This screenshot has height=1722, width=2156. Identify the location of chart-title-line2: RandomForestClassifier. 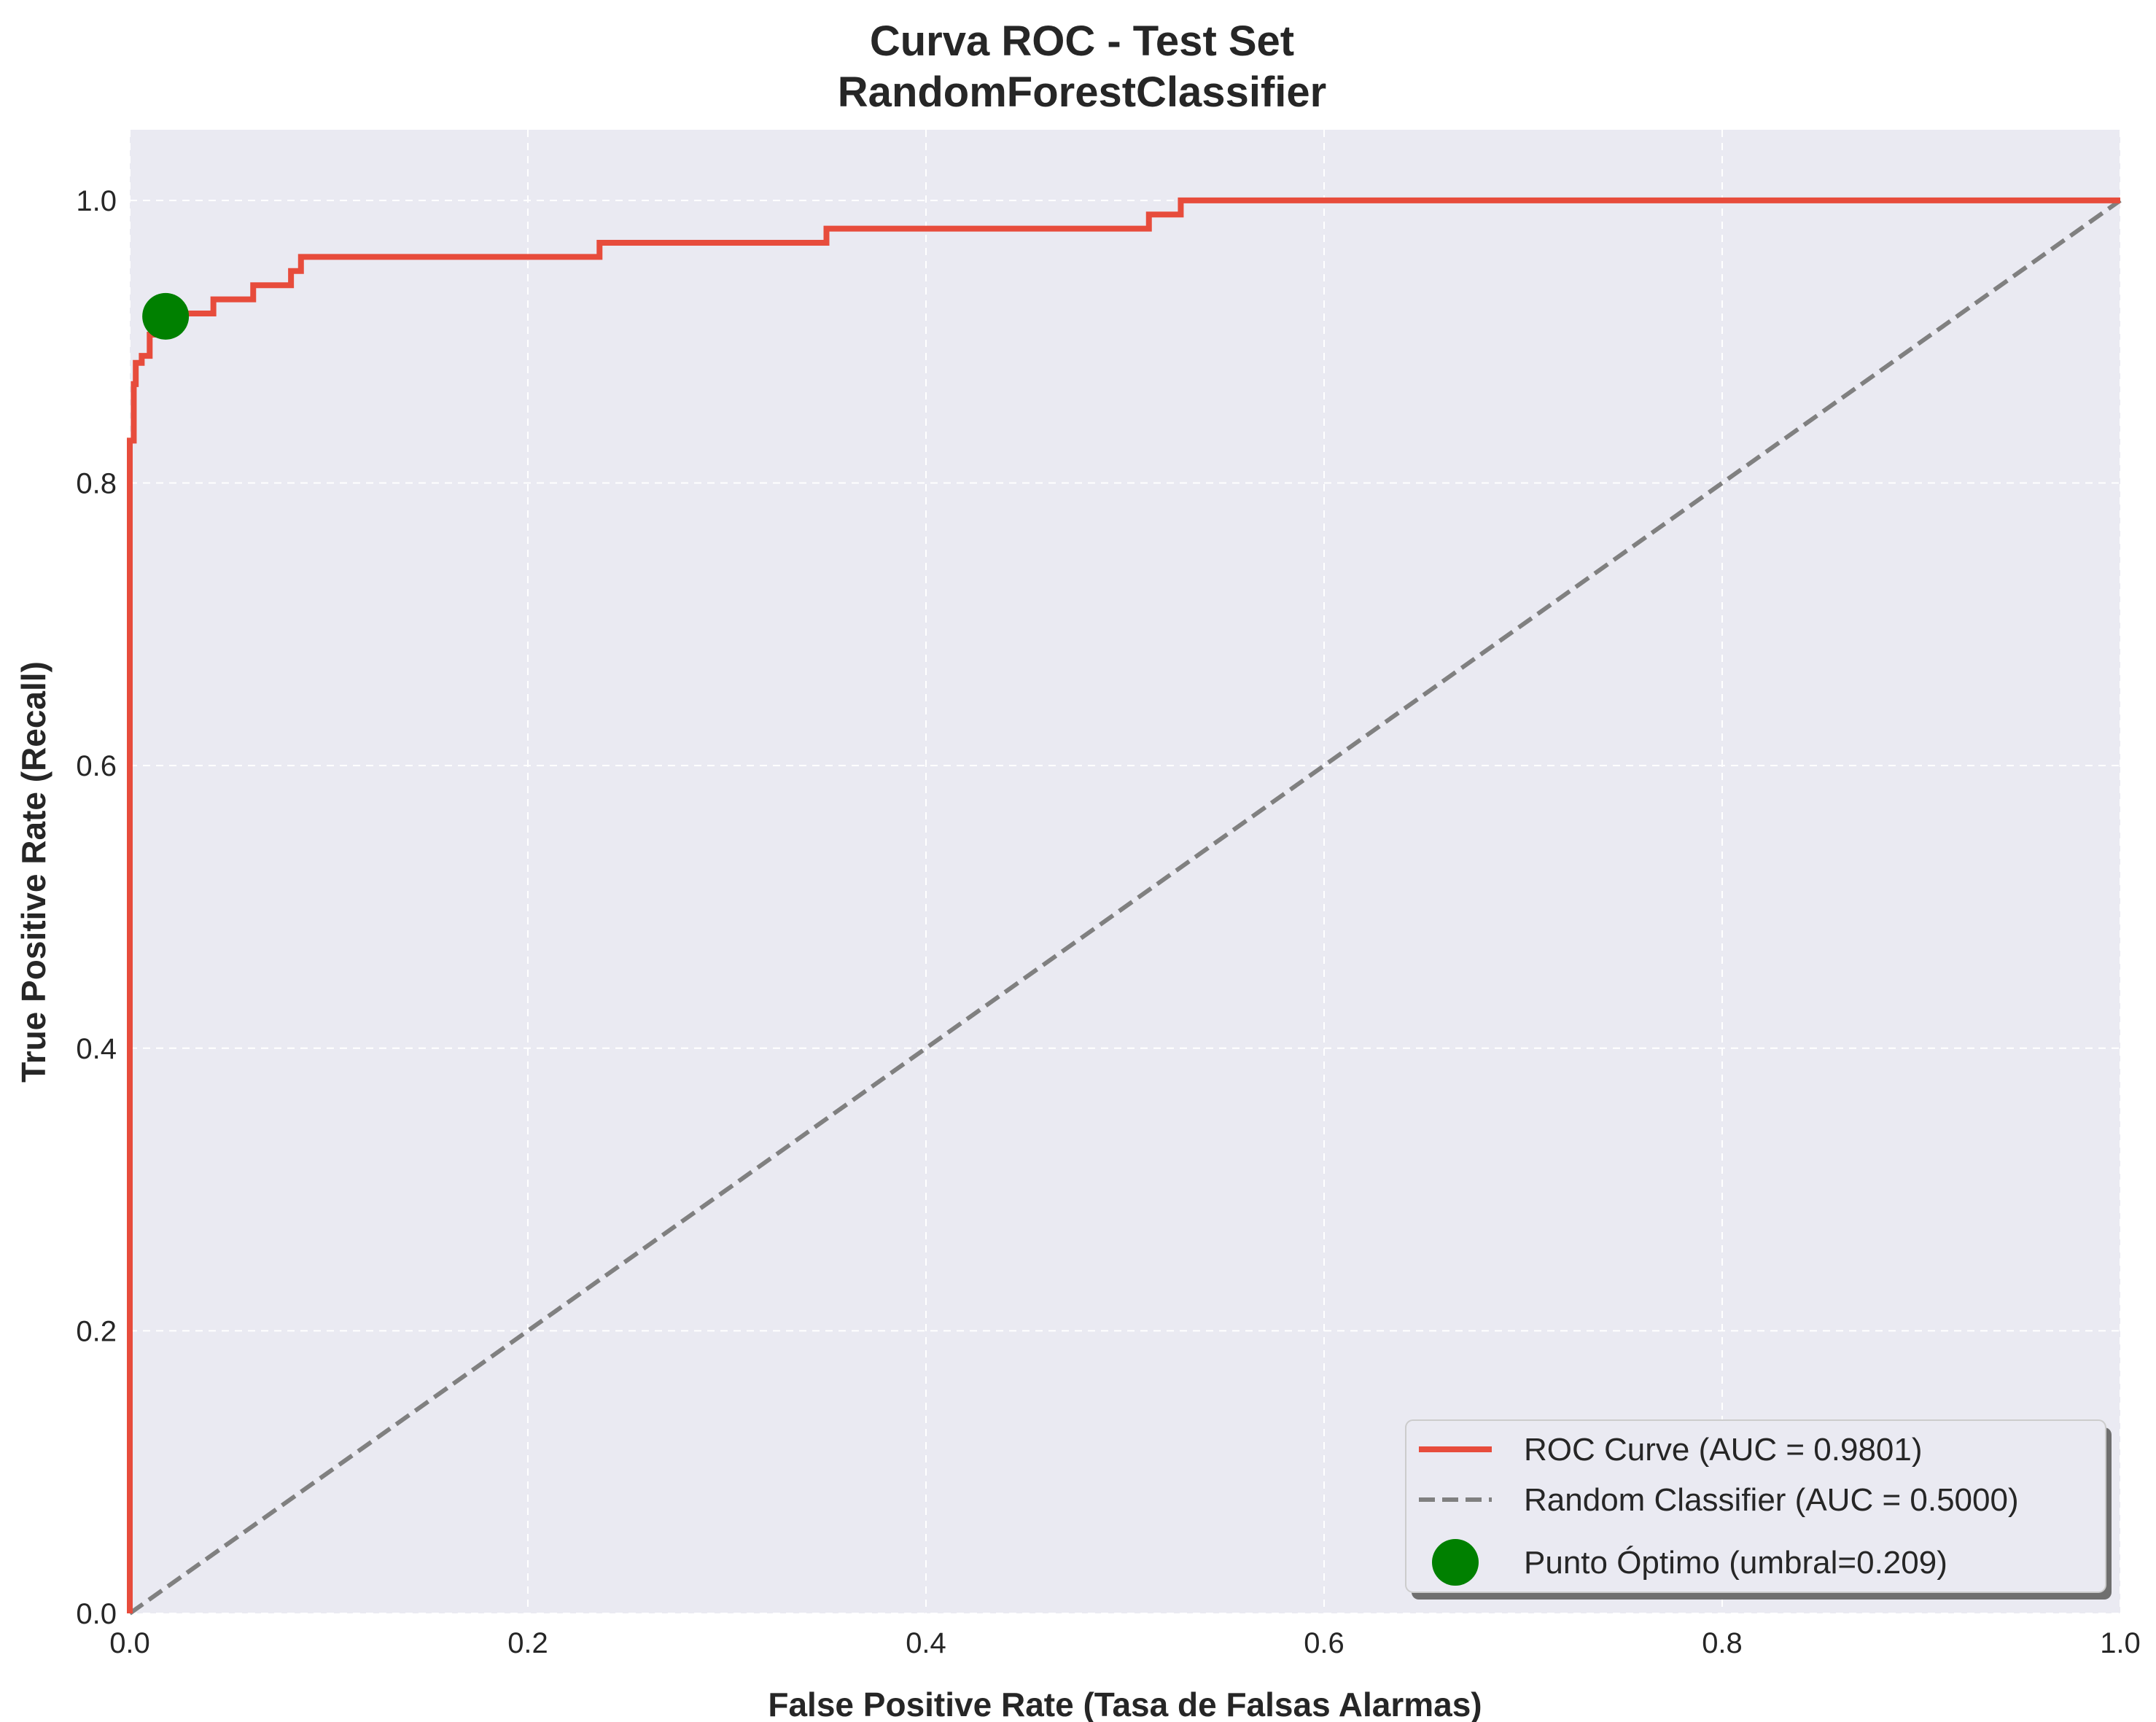
(1082, 92).